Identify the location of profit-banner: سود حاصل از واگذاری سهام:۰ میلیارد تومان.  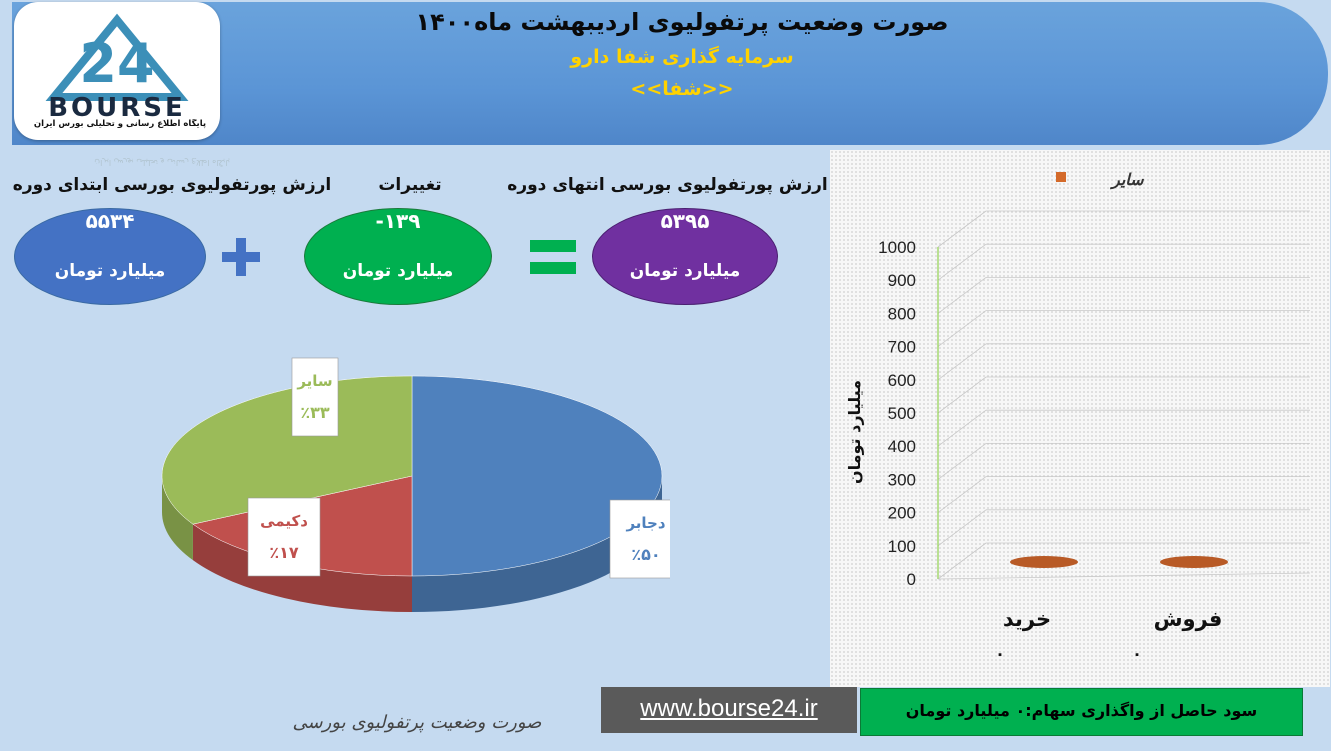
(1081, 712).